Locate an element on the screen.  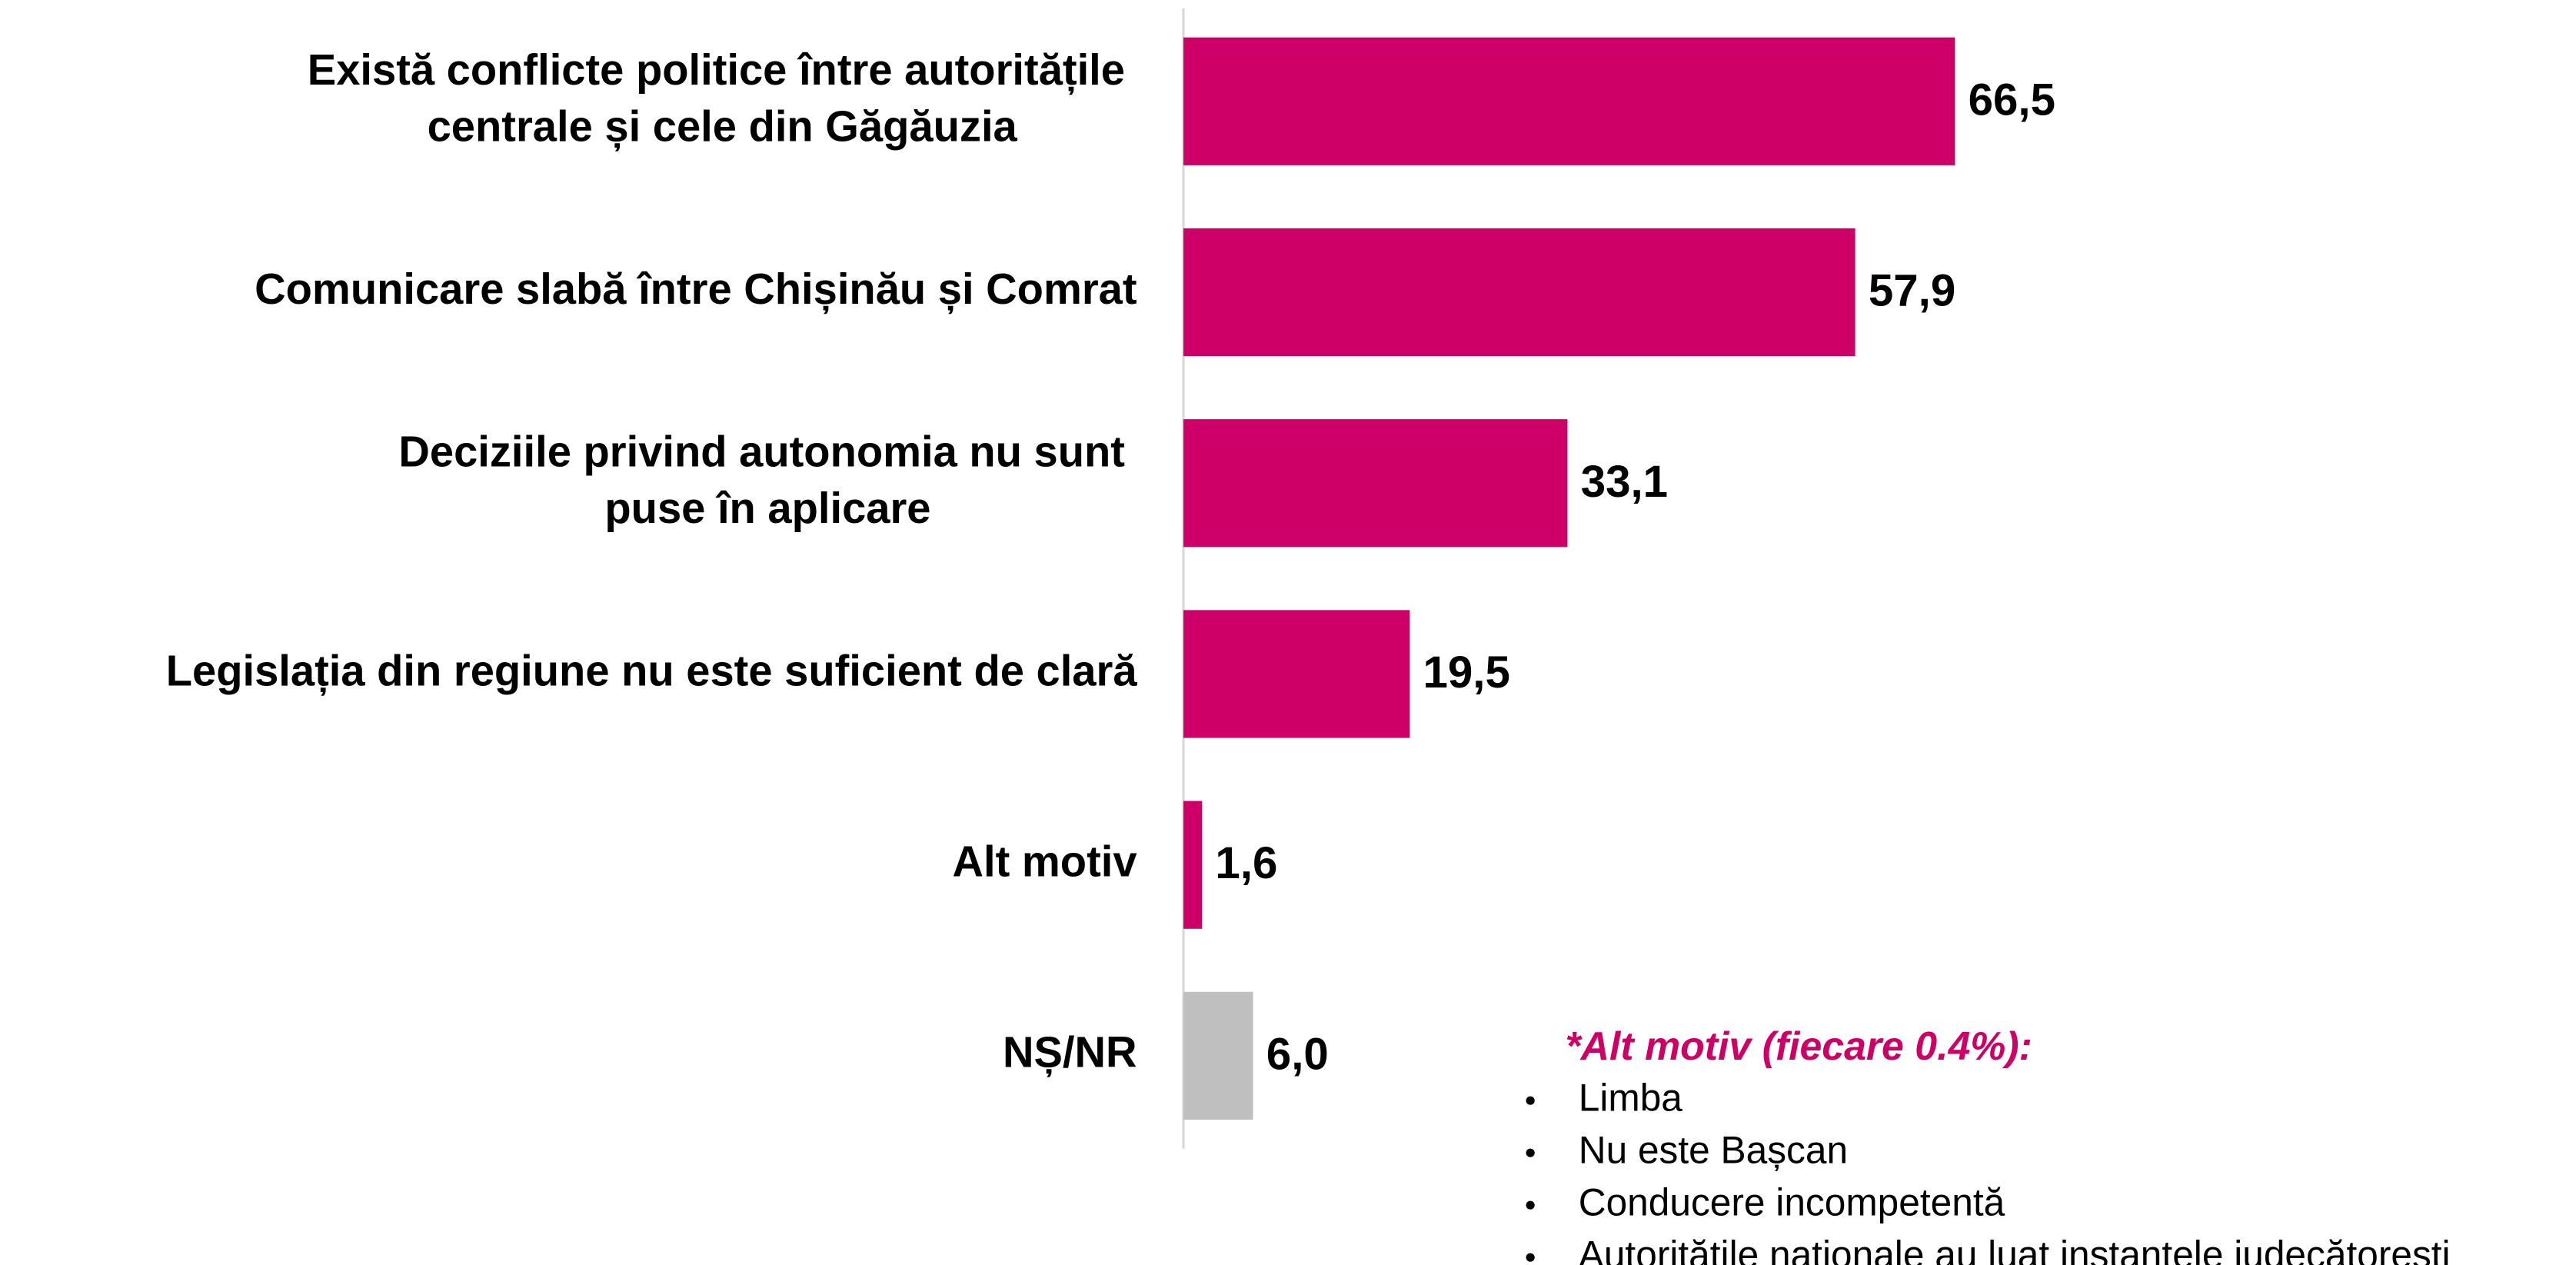
value-label: 33,1 is located at coordinates (1625, 482).